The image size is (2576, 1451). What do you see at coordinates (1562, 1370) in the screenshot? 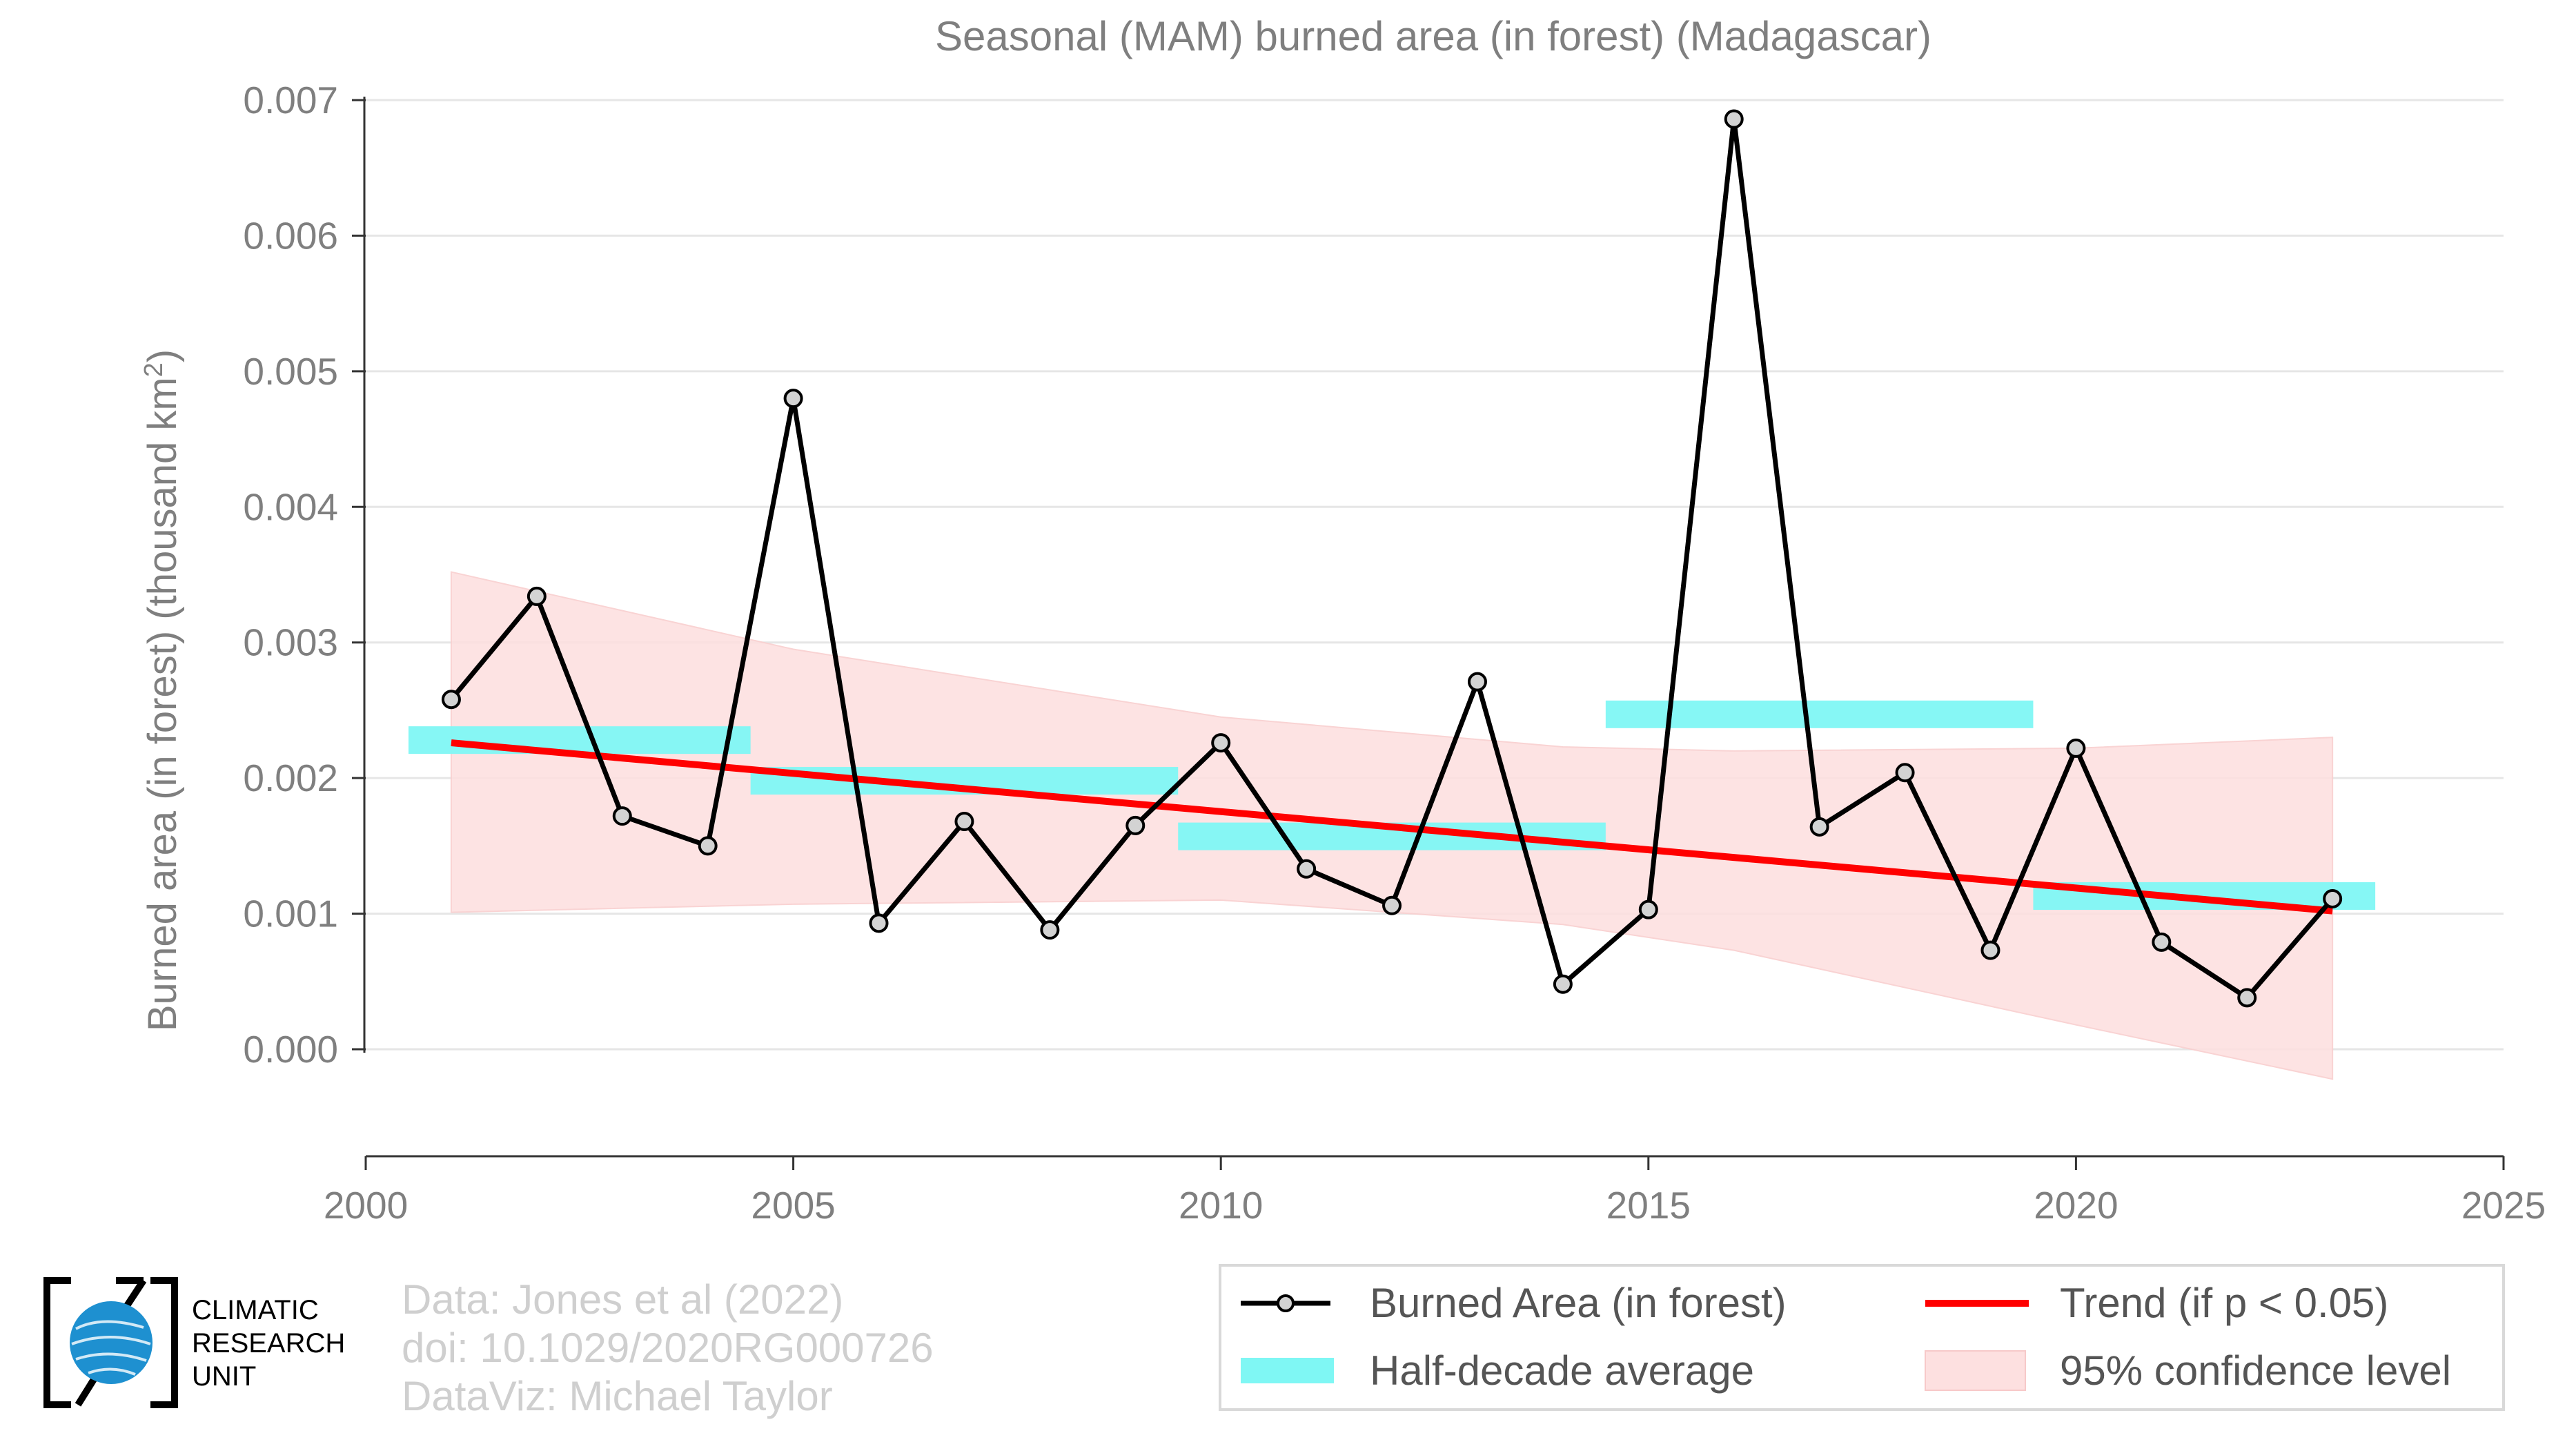
I see `legend-label-half-decade: Half-decade average` at bounding box center [1562, 1370].